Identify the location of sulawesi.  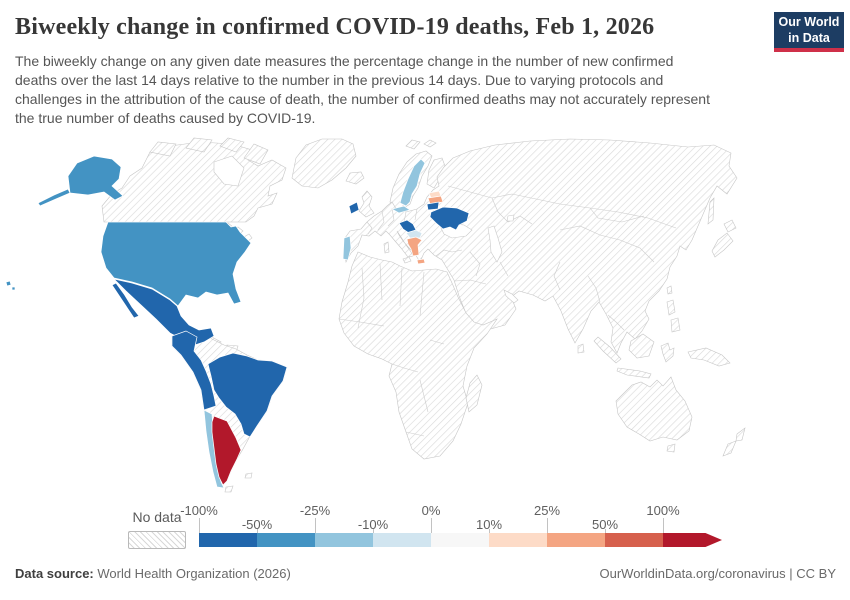
(667, 352).